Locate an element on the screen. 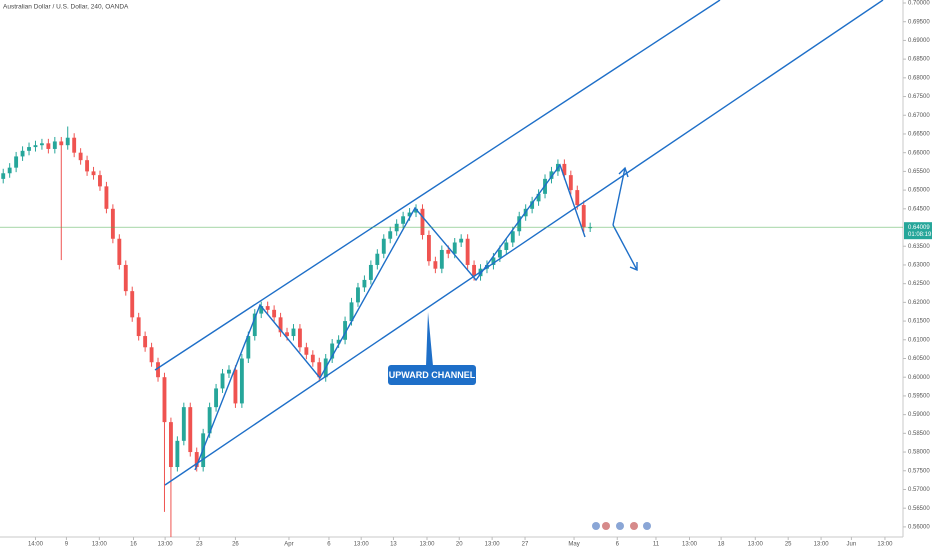 The width and height of the screenshot is (932, 550). arrow-down-head is located at coordinates (633, 267).